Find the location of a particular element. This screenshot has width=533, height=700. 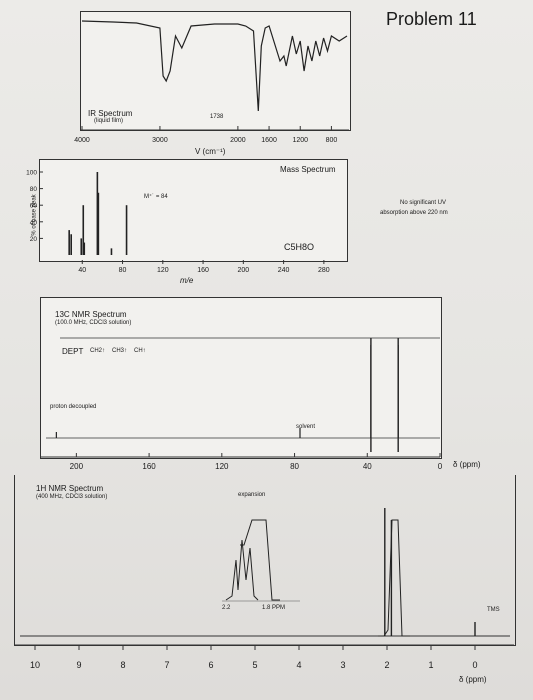

ms-y-tick-label: 40 is located at coordinates (34, 222).